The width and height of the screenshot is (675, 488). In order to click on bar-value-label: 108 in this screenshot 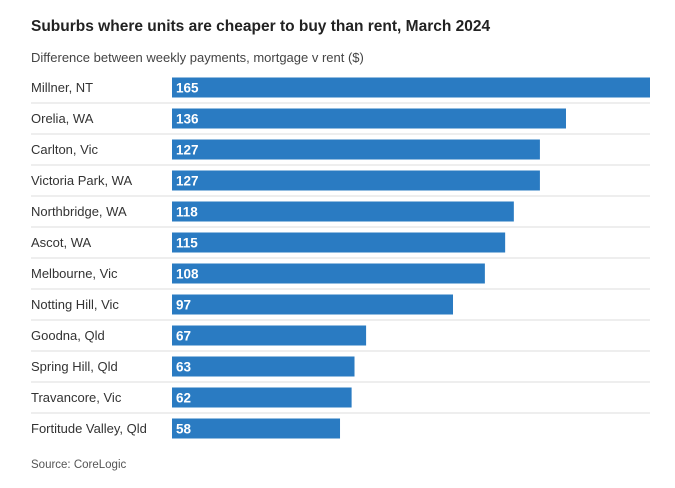, I will do `click(187, 274)`.